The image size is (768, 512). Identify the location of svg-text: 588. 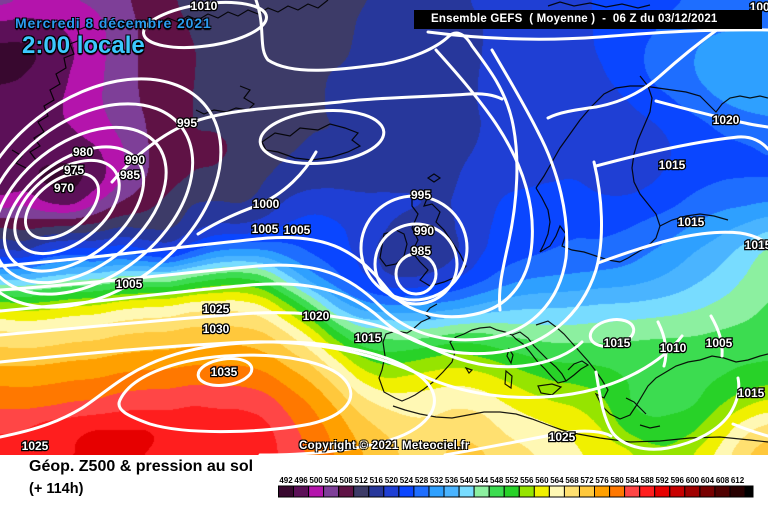
(648, 480).